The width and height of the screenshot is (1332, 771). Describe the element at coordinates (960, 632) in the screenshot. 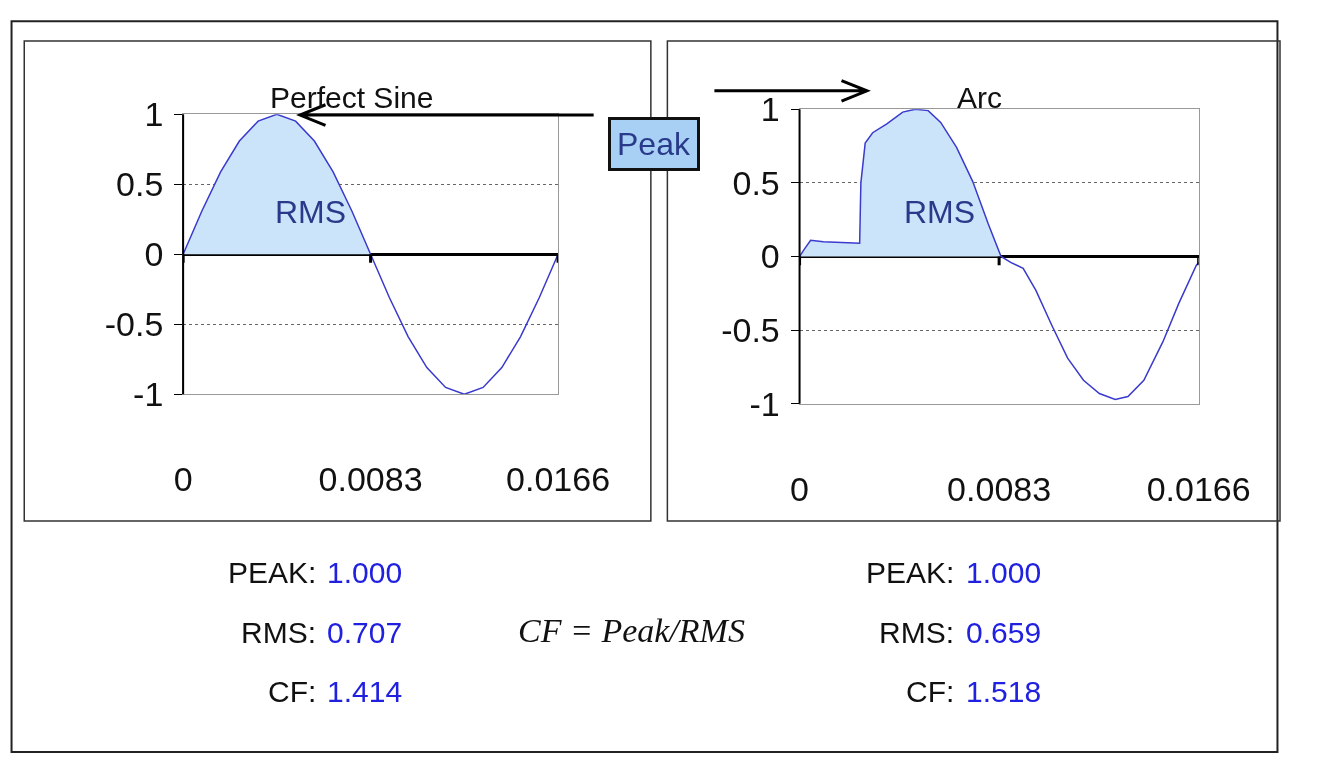

I see `text: RMS: 0.659` at that location.